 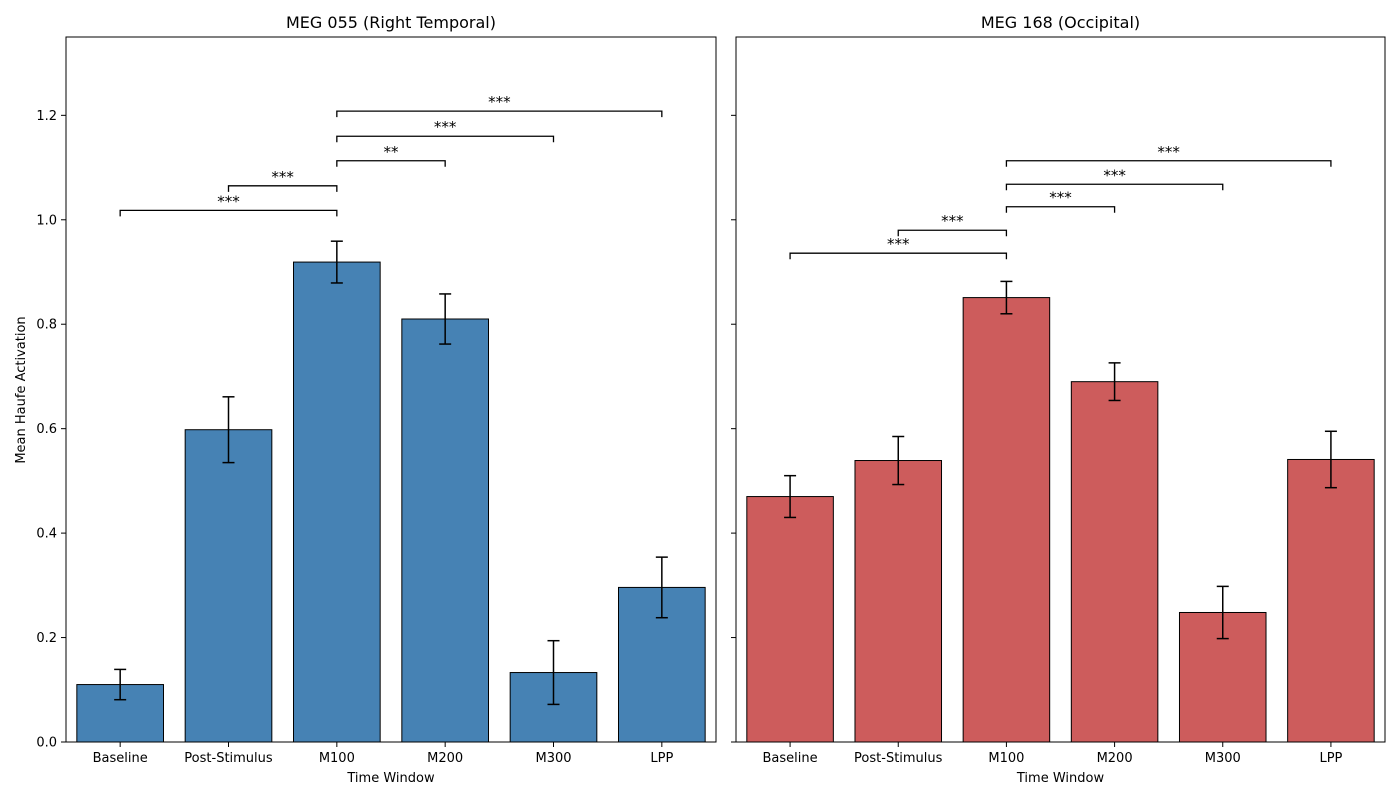 I want to click on chart-title: MEG 168 (Occipital), so click(x=1060, y=22).